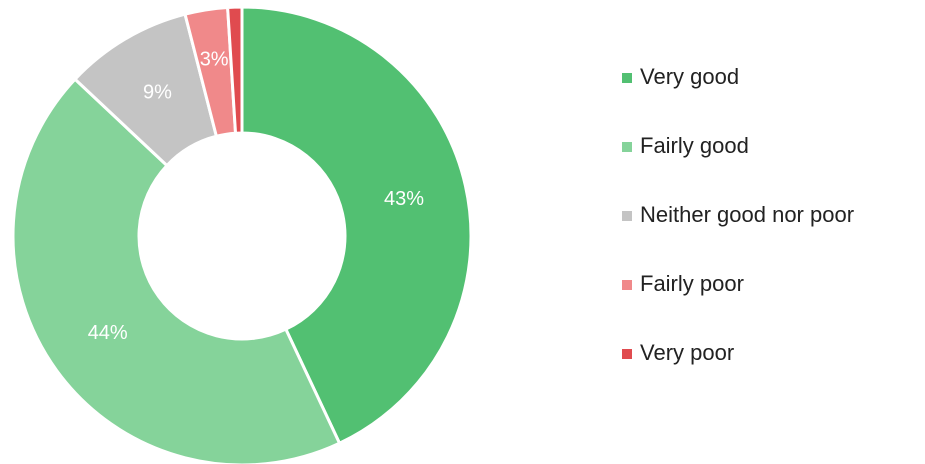 The width and height of the screenshot is (925, 464). What do you see at coordinates (694, 145) in the screenshot?
I see `legend-text: Fairly good` at bounding box center [694, 145].